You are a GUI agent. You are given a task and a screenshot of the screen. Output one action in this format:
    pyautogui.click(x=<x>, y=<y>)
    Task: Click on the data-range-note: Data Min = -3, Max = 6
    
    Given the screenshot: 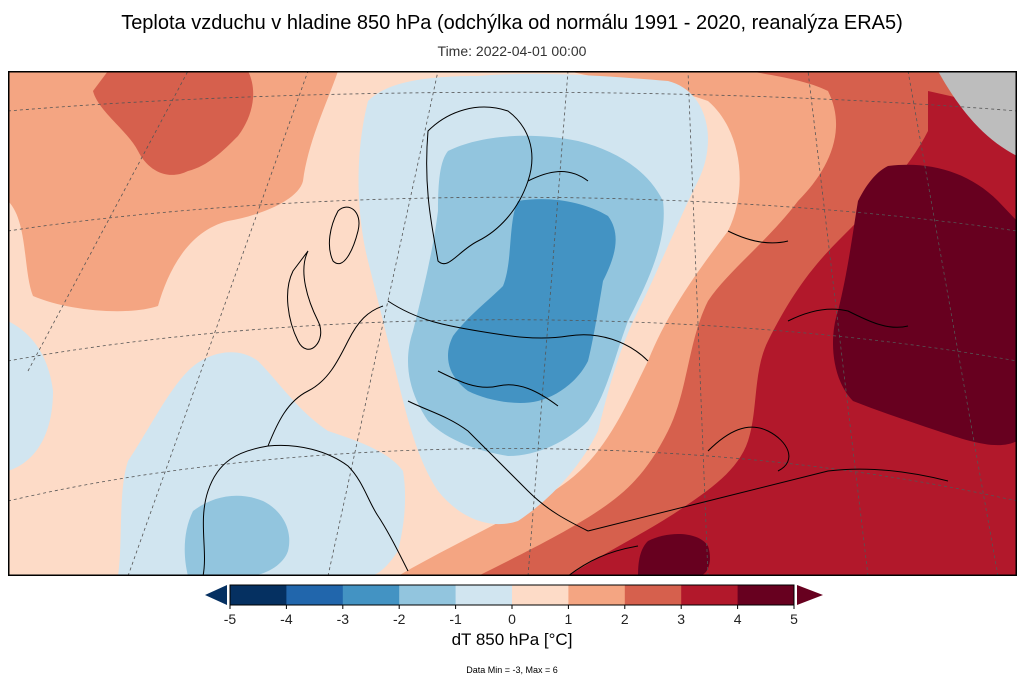 What is the action you would take?
    pyautogui.click(x=512, y=670)
    